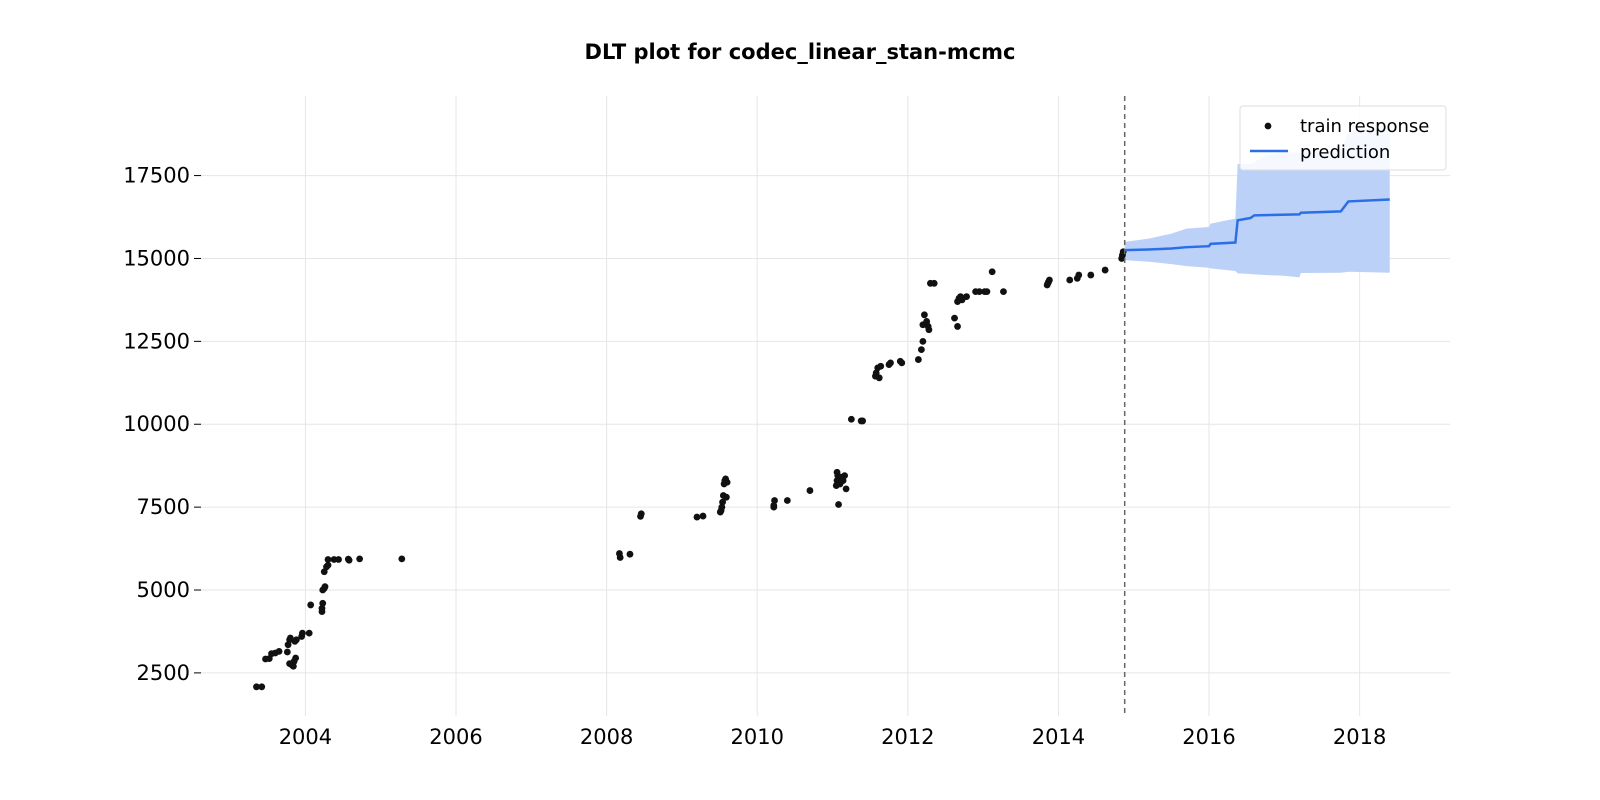 This screenshot has width=1600, height=800. What do you see at coordinates (800, 52) in the screenshot?
I see `chart-title: DLT plot for codec_linear_stan-mcmc` at bounding box center [800, 52].